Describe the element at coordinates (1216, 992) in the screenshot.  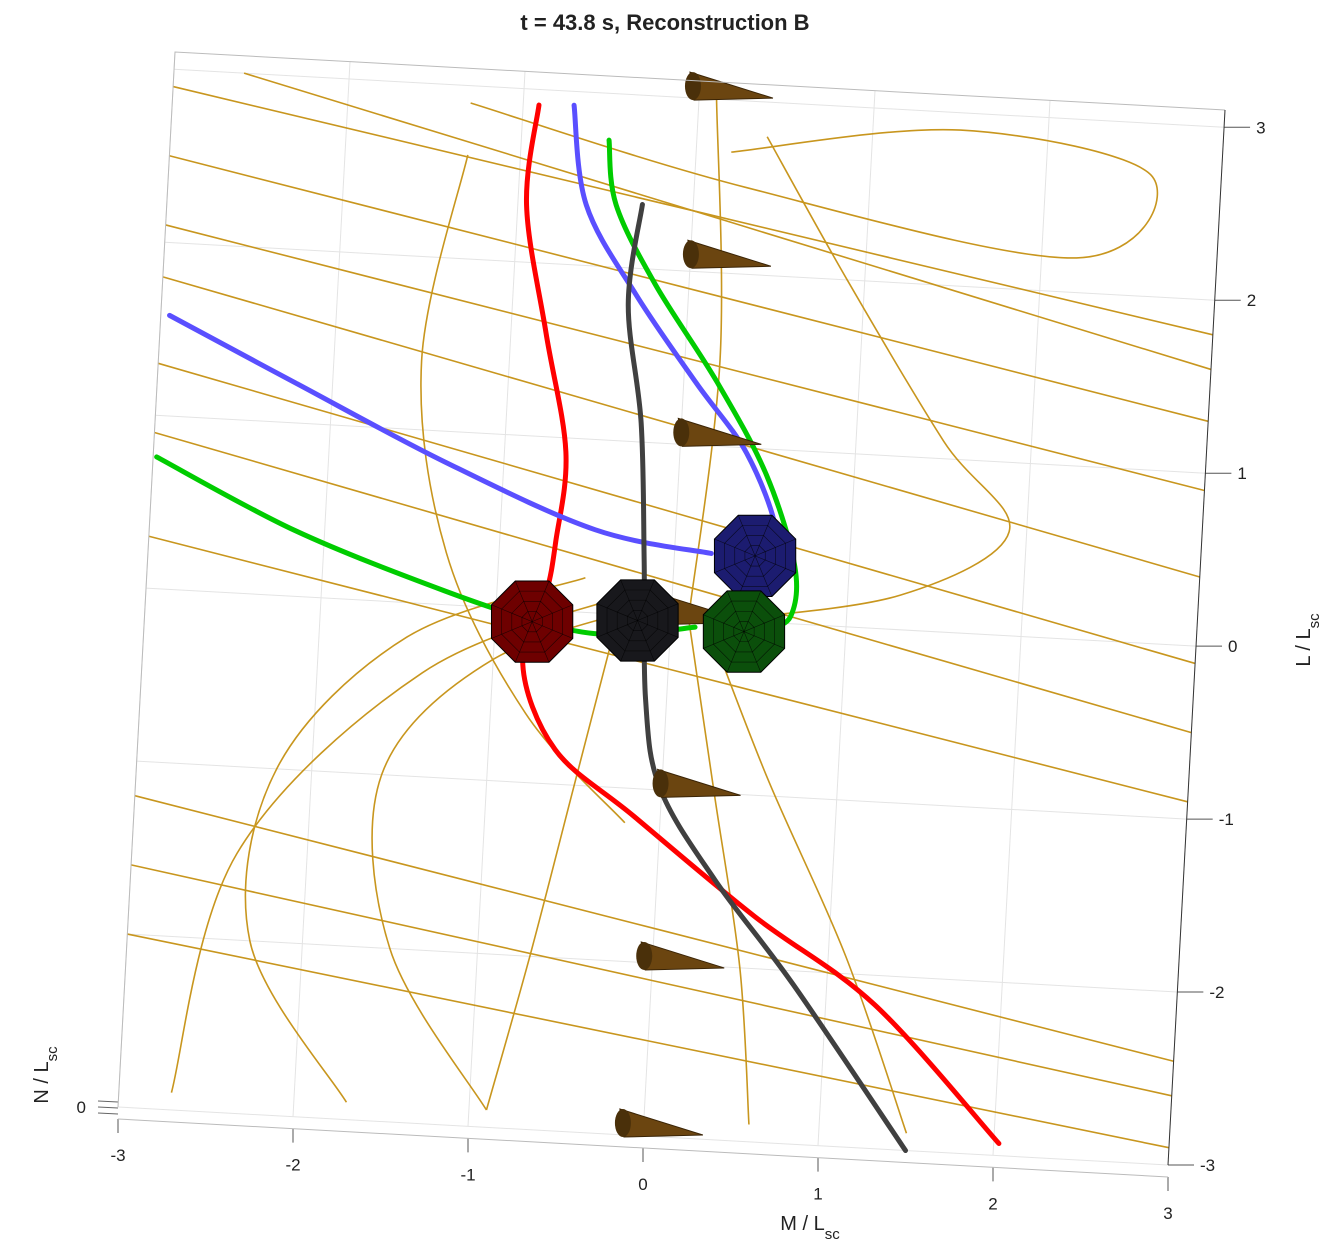
I see `y-tick-label: -2` at that location.